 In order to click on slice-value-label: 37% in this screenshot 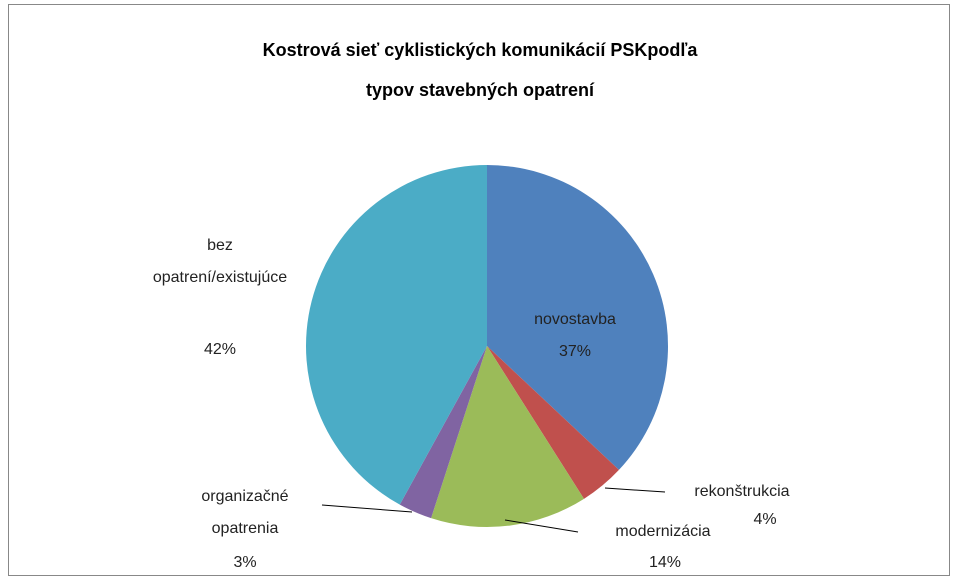, I will do `click(575, 351)`.